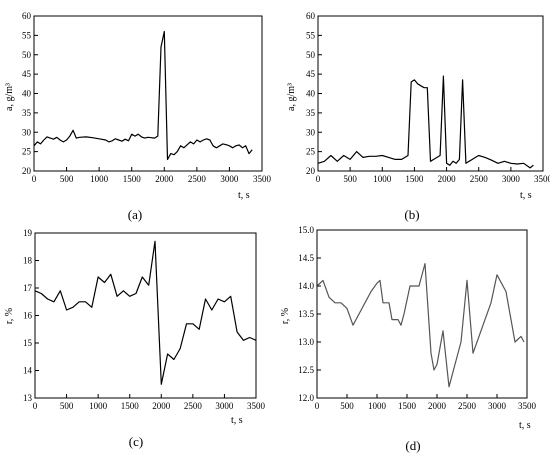 This screenshot has width=550, height=460. What do you see at coordinates (311, 132) in the screenshot?
I see `chart-b-ytick-label: 30` at bounding box center [311, 132].